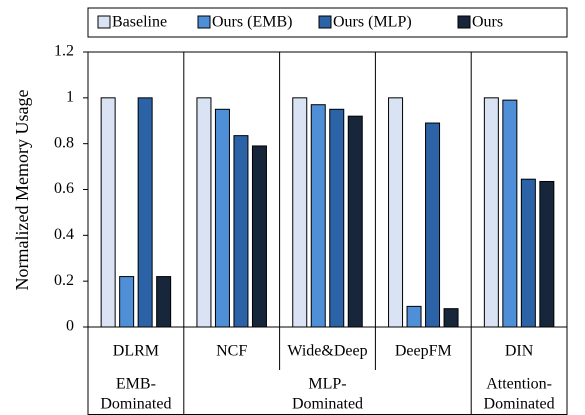 The image size is (585, 415). Describe the element at coordinates (327, 384) in the screenshot. I see `group-label: MLP-` at that location.